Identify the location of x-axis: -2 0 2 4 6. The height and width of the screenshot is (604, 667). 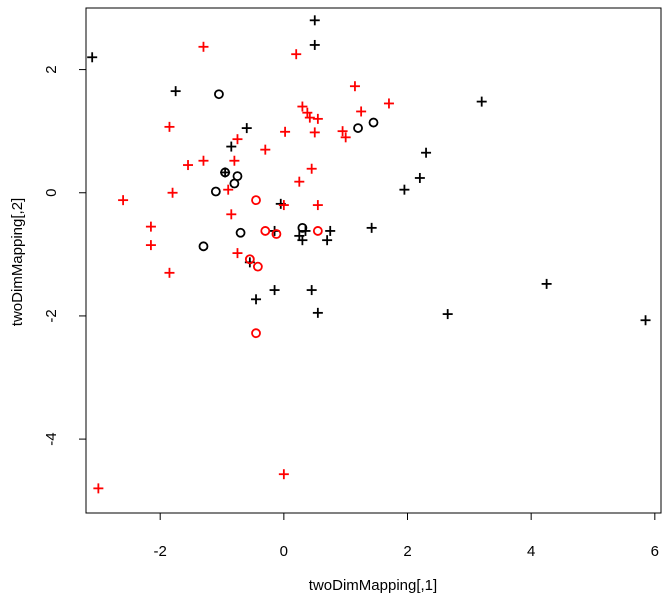
(406, 536).